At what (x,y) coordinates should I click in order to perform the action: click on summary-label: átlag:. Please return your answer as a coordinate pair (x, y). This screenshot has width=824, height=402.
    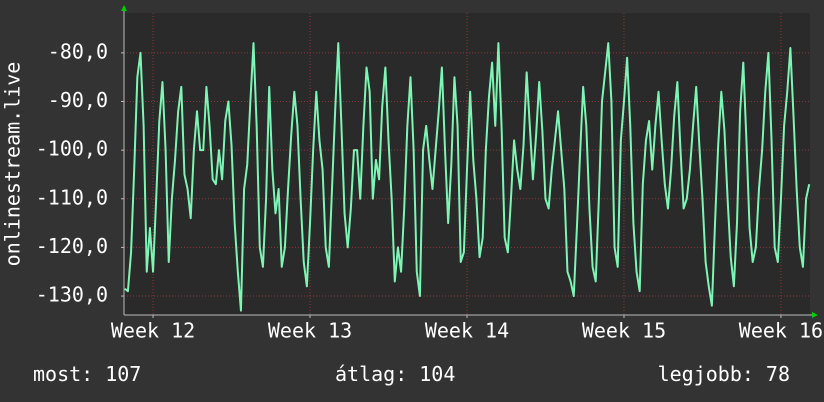
    Looking at the image, I should click on (371, 374).